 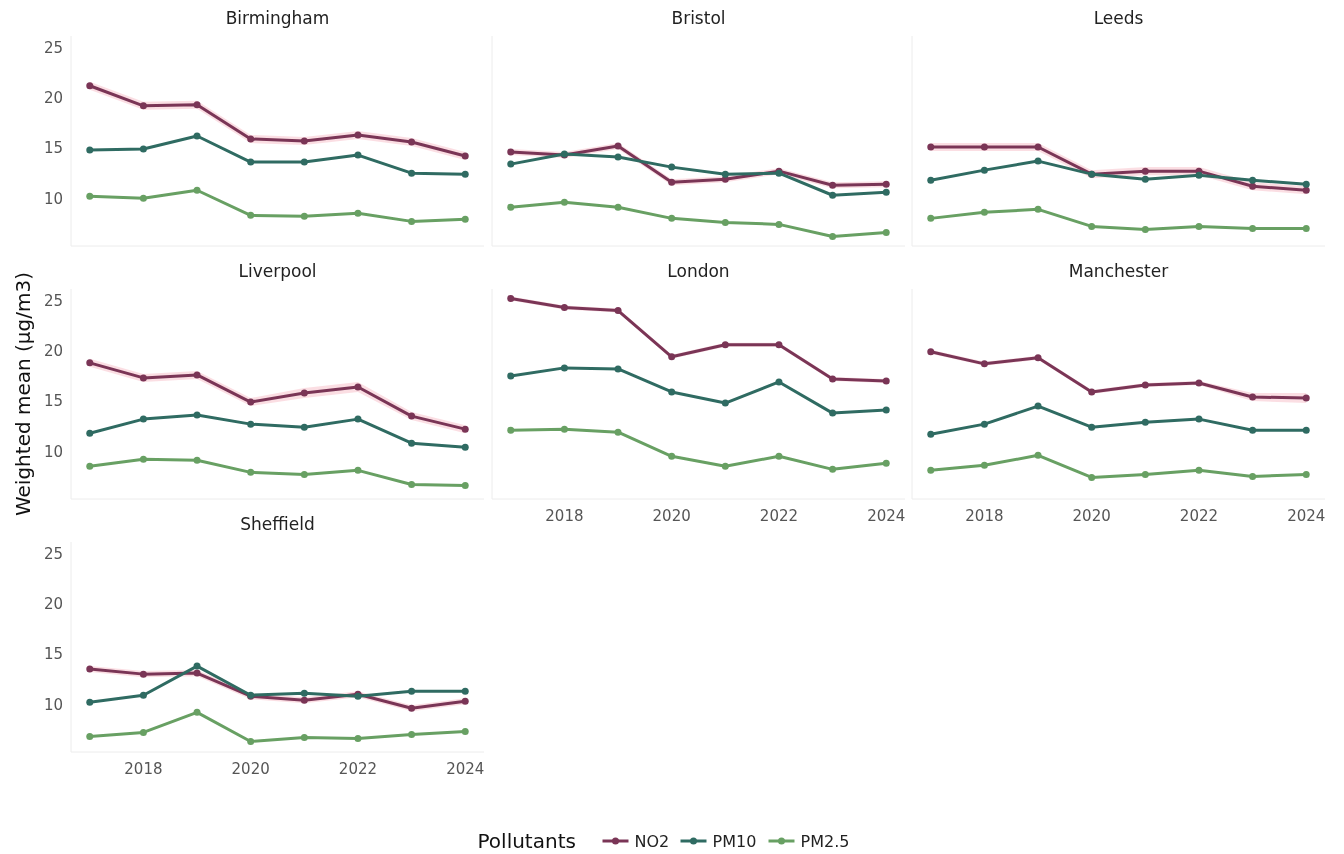 I want to click on legend-title: Pollutants, so click(x=526, y=841).